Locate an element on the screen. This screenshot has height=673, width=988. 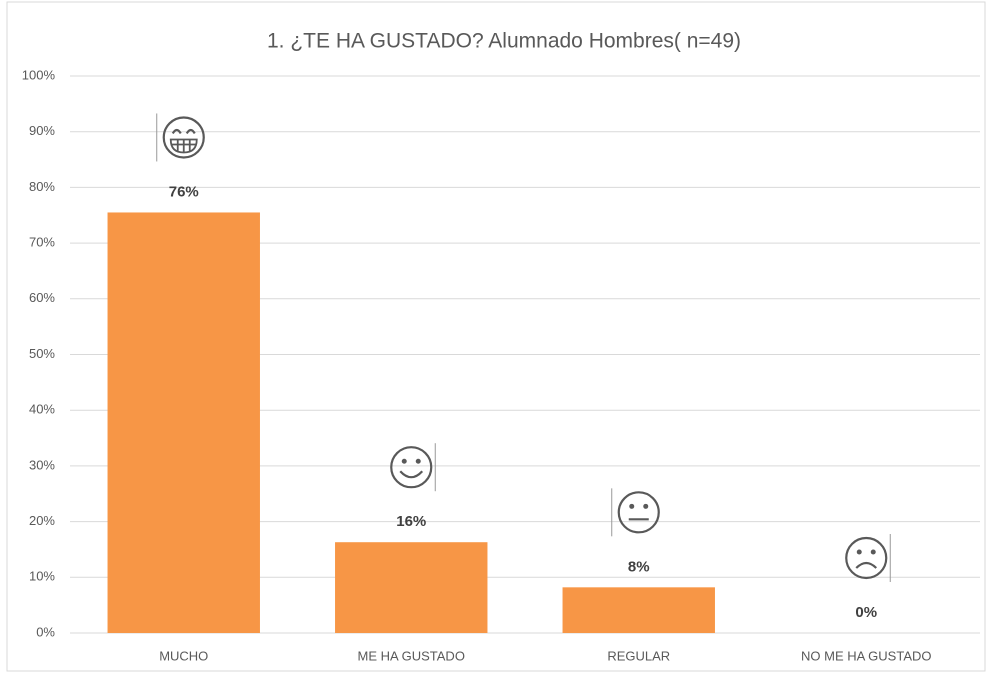
x-tick-label: ME HA GUSTADO is located at coordinates (411, 655).